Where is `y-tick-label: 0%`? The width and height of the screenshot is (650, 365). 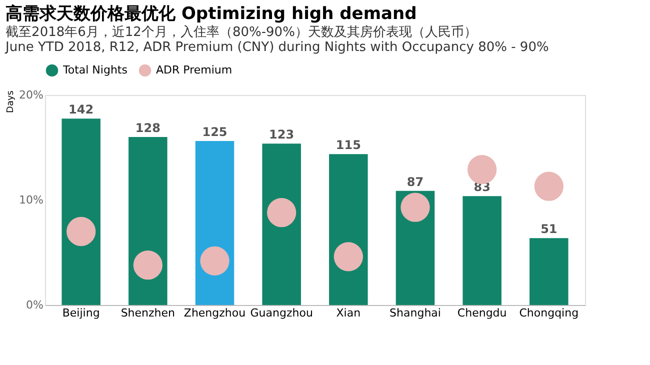 y-tick-label: 0% is located at coordinates (35, 305).